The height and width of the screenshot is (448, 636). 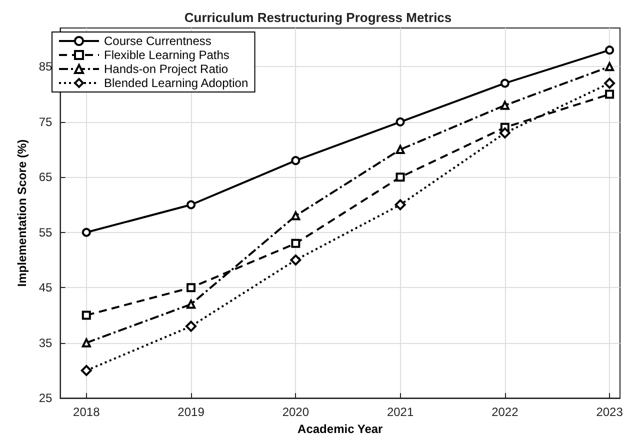 What do you see at coordinates (166, 69) in the screenshot?
I see `legend-label: Hands-on Project Ratio` at bounding box center [166, 69].